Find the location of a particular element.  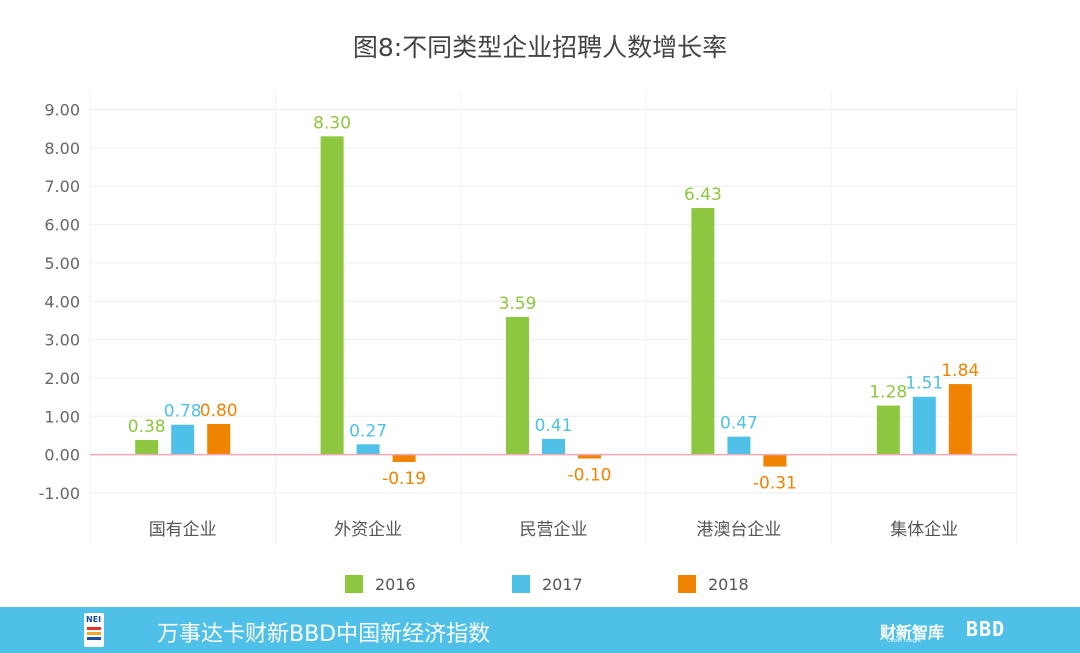

footer-title: 万事达卡财新BBD中国新经济指数 is located at coordinates (324, 634).